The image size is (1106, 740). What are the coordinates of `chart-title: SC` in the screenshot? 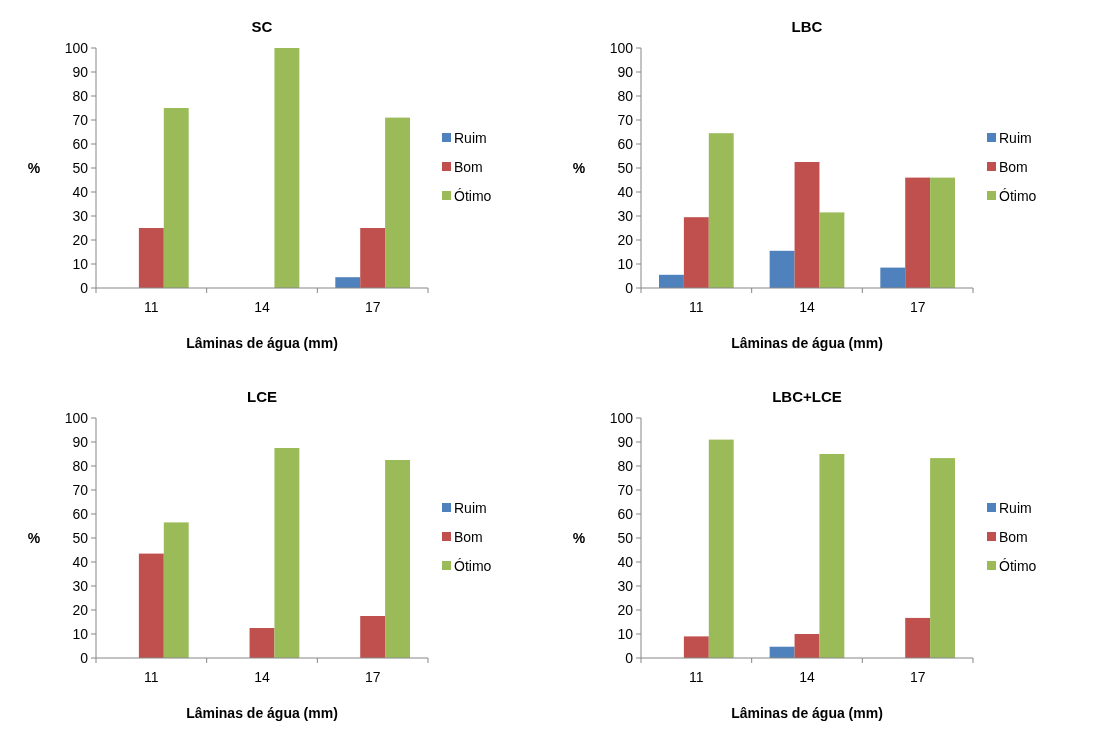 It's located at (262, 26).